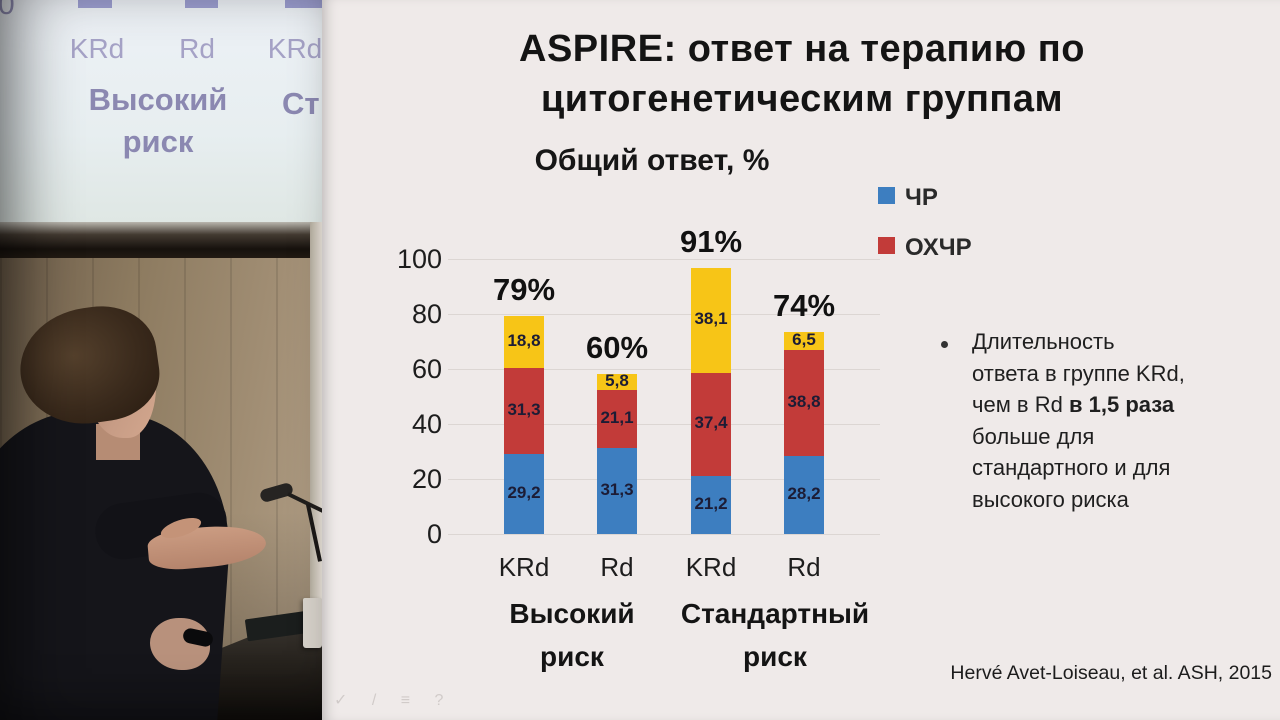 This screenshot has width=1280, height=720. I want to click on bar-segment: 21,1, so click(617, 418).